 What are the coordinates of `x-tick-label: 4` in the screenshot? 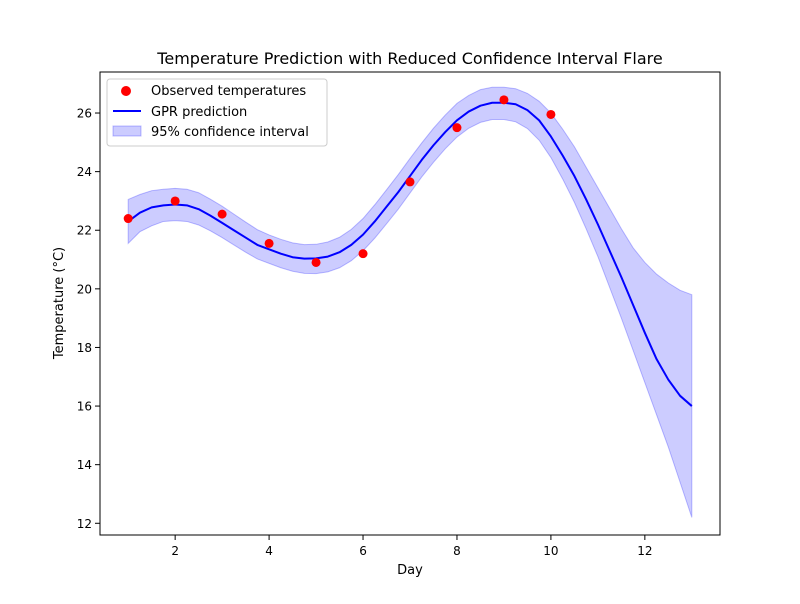 It's located at (269, 551).